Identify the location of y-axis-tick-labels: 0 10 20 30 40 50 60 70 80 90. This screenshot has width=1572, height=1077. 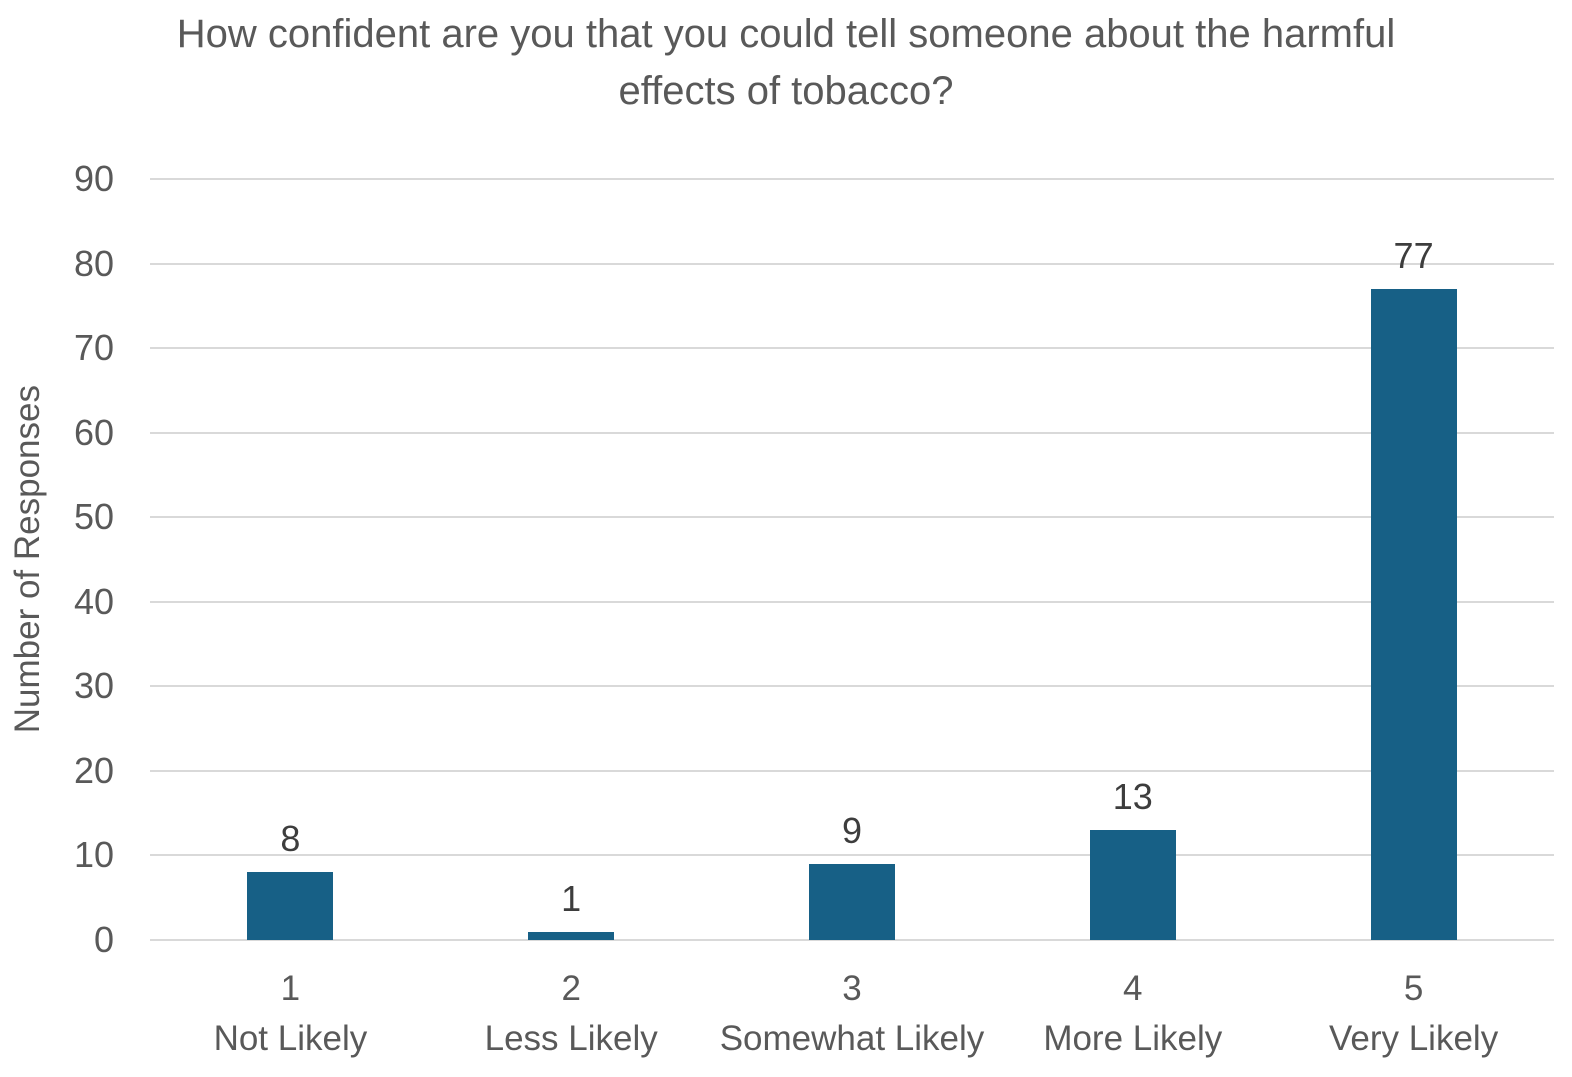
(59, 559).